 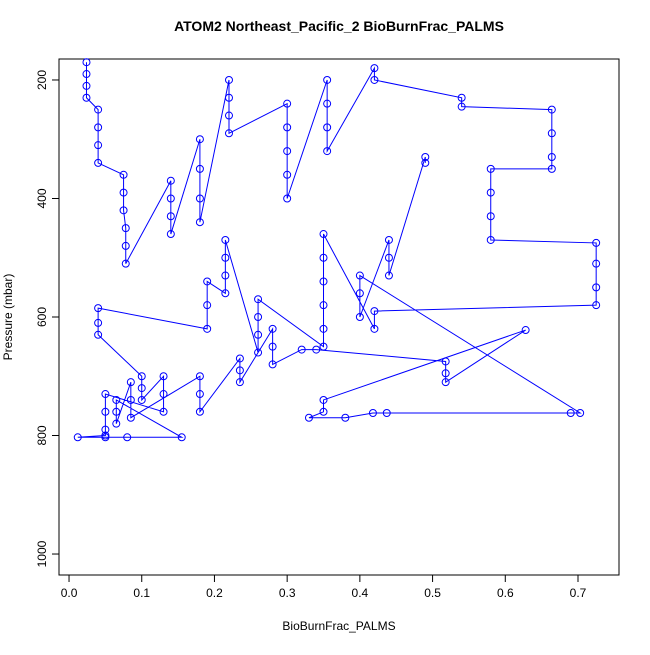 What do you see at coordinates (505, 593) in the screenshot?
I see `x-tick-label: 0.6` at bounding box center [505, 593].